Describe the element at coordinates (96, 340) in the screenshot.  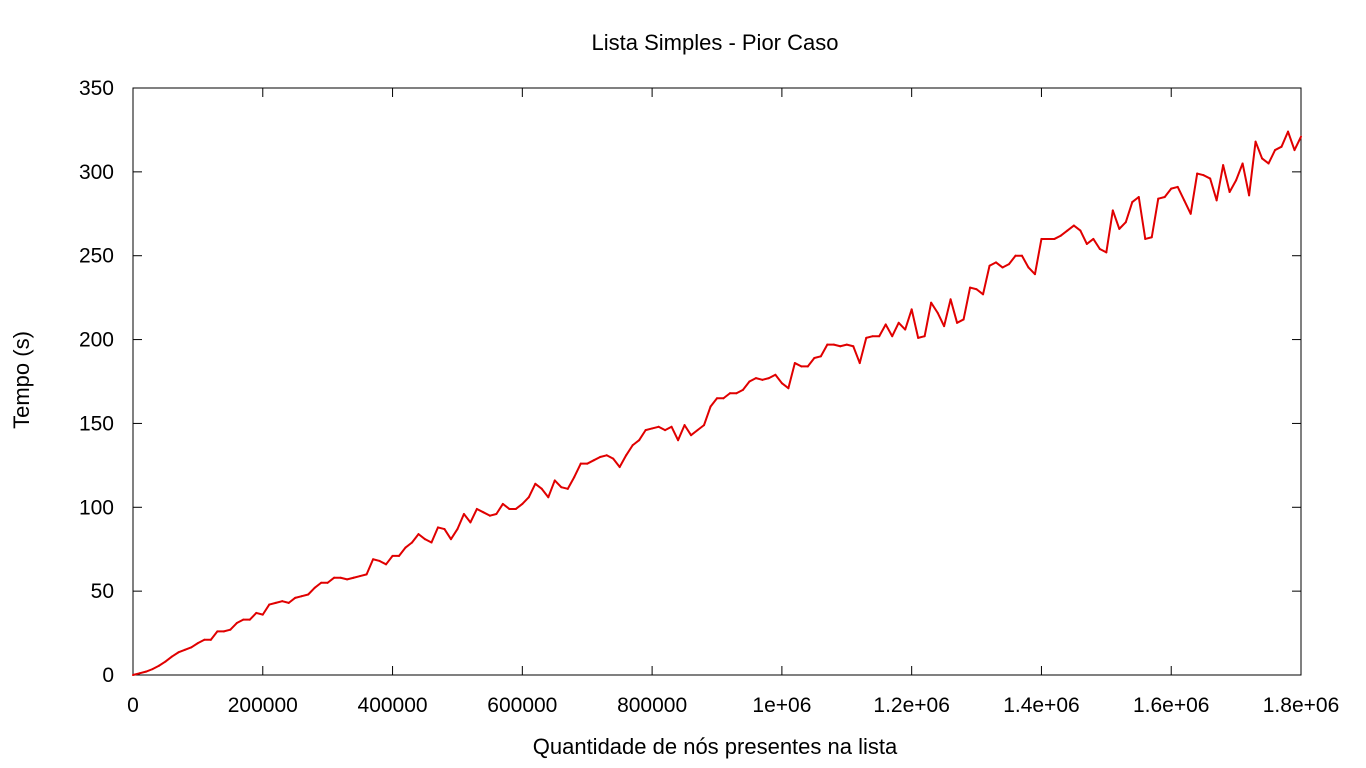
I see `y-tick-label: 200` at that location.